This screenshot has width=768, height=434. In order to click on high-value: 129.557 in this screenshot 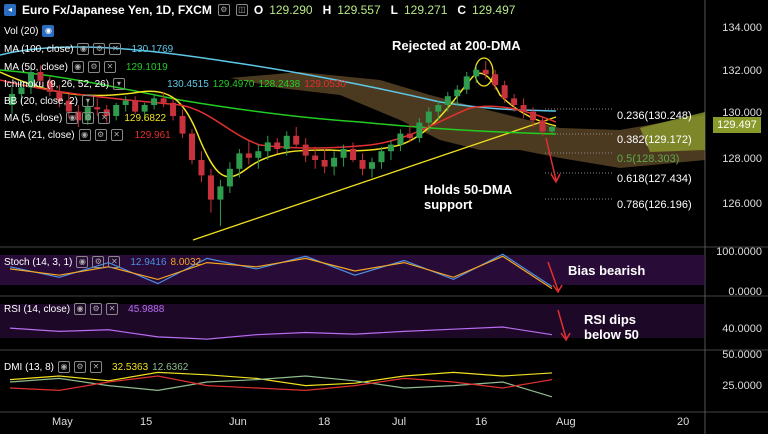, I will do `click(359, 10)`.